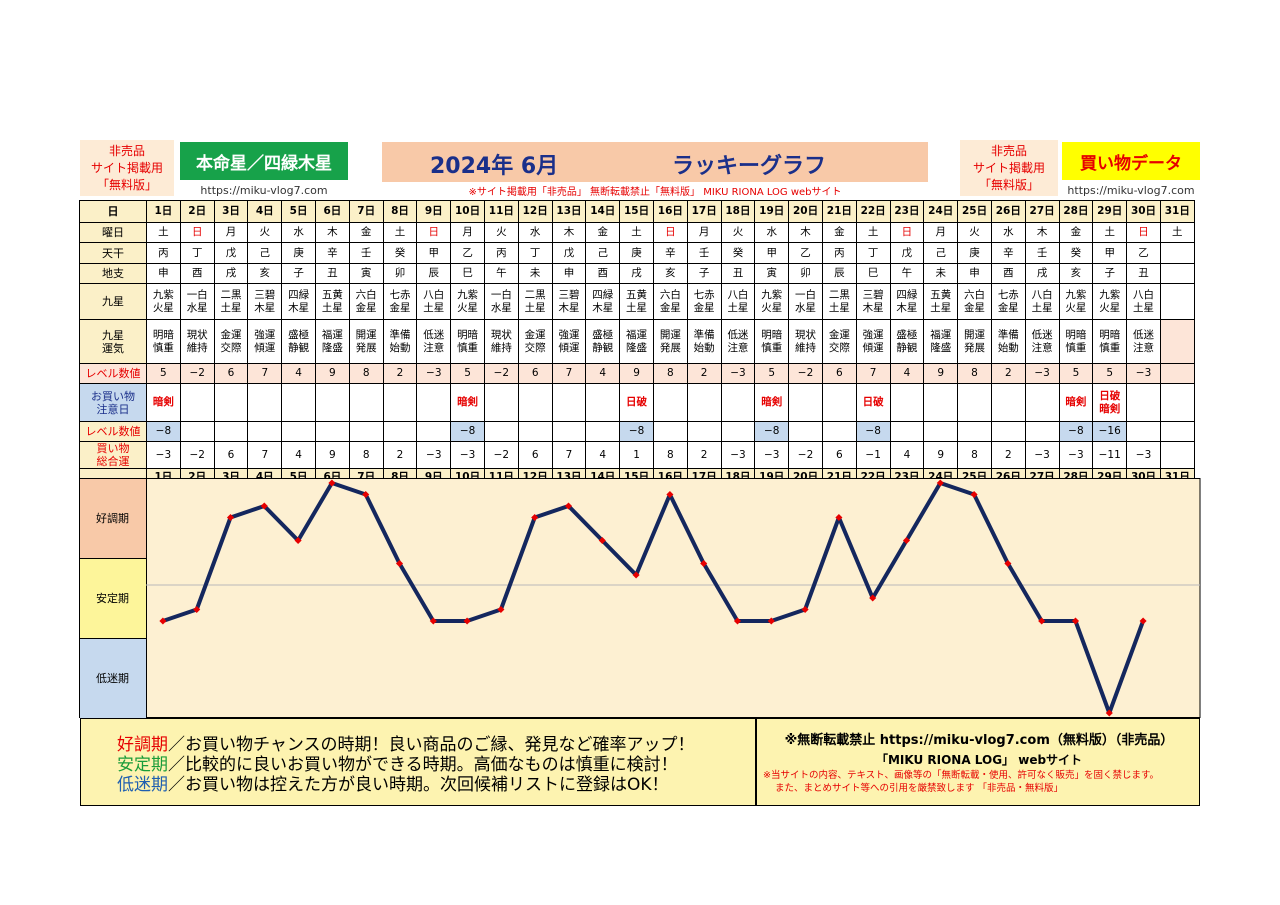 The image size is (1280, 905). Describe the element at coordinates (501, 294) in the screenshot. I see `star-cell-text: 一白` at that location.